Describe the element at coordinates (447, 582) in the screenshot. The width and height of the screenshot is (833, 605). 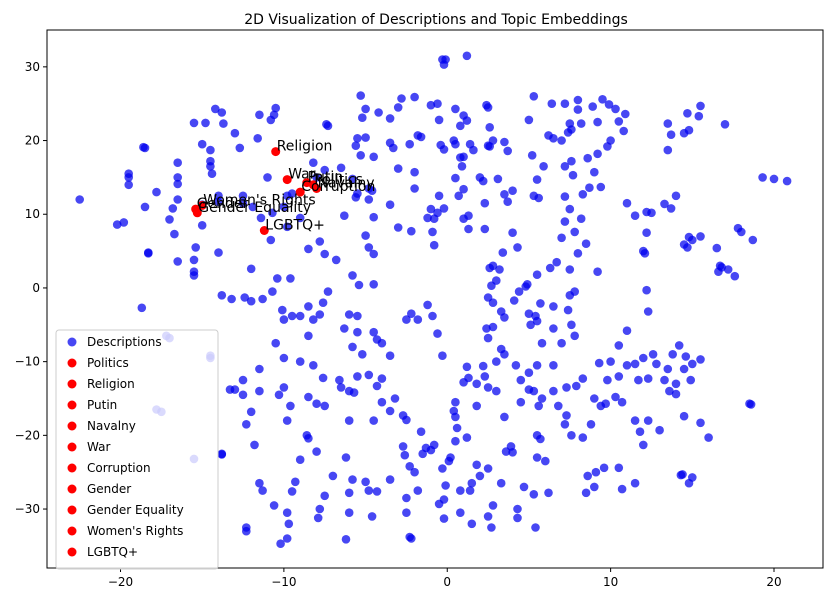
I see `x-tick-label: 0` at that location.